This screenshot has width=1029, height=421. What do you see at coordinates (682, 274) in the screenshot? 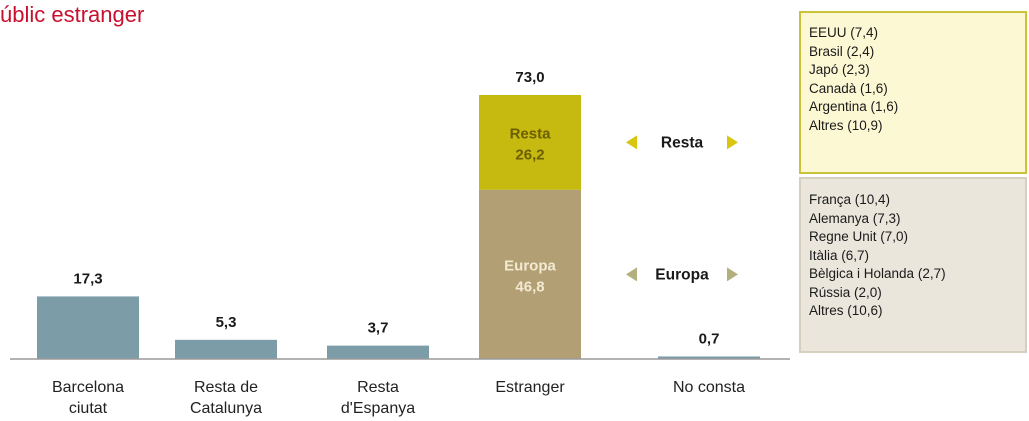
I see `legend-arrow-label: Europa` at bounding box center [682, 274].